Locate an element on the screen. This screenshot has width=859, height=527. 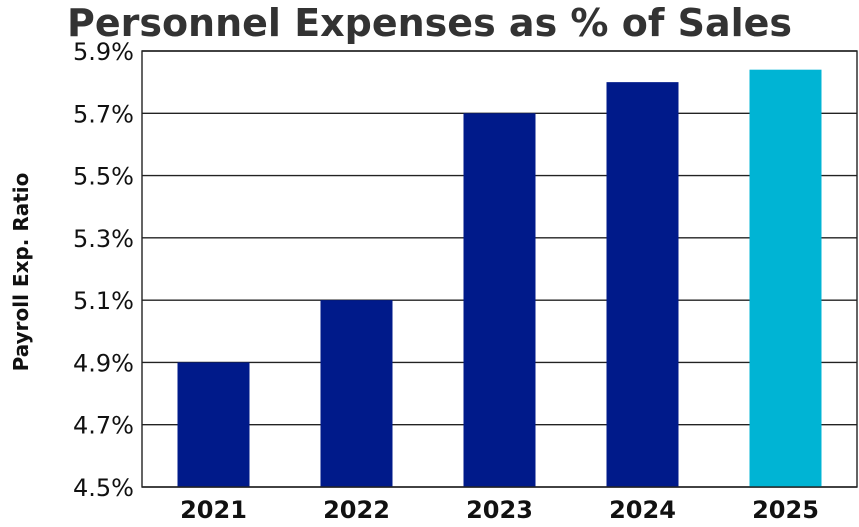
y-tick-label: 4.9% is located at coordinates (103, 363).